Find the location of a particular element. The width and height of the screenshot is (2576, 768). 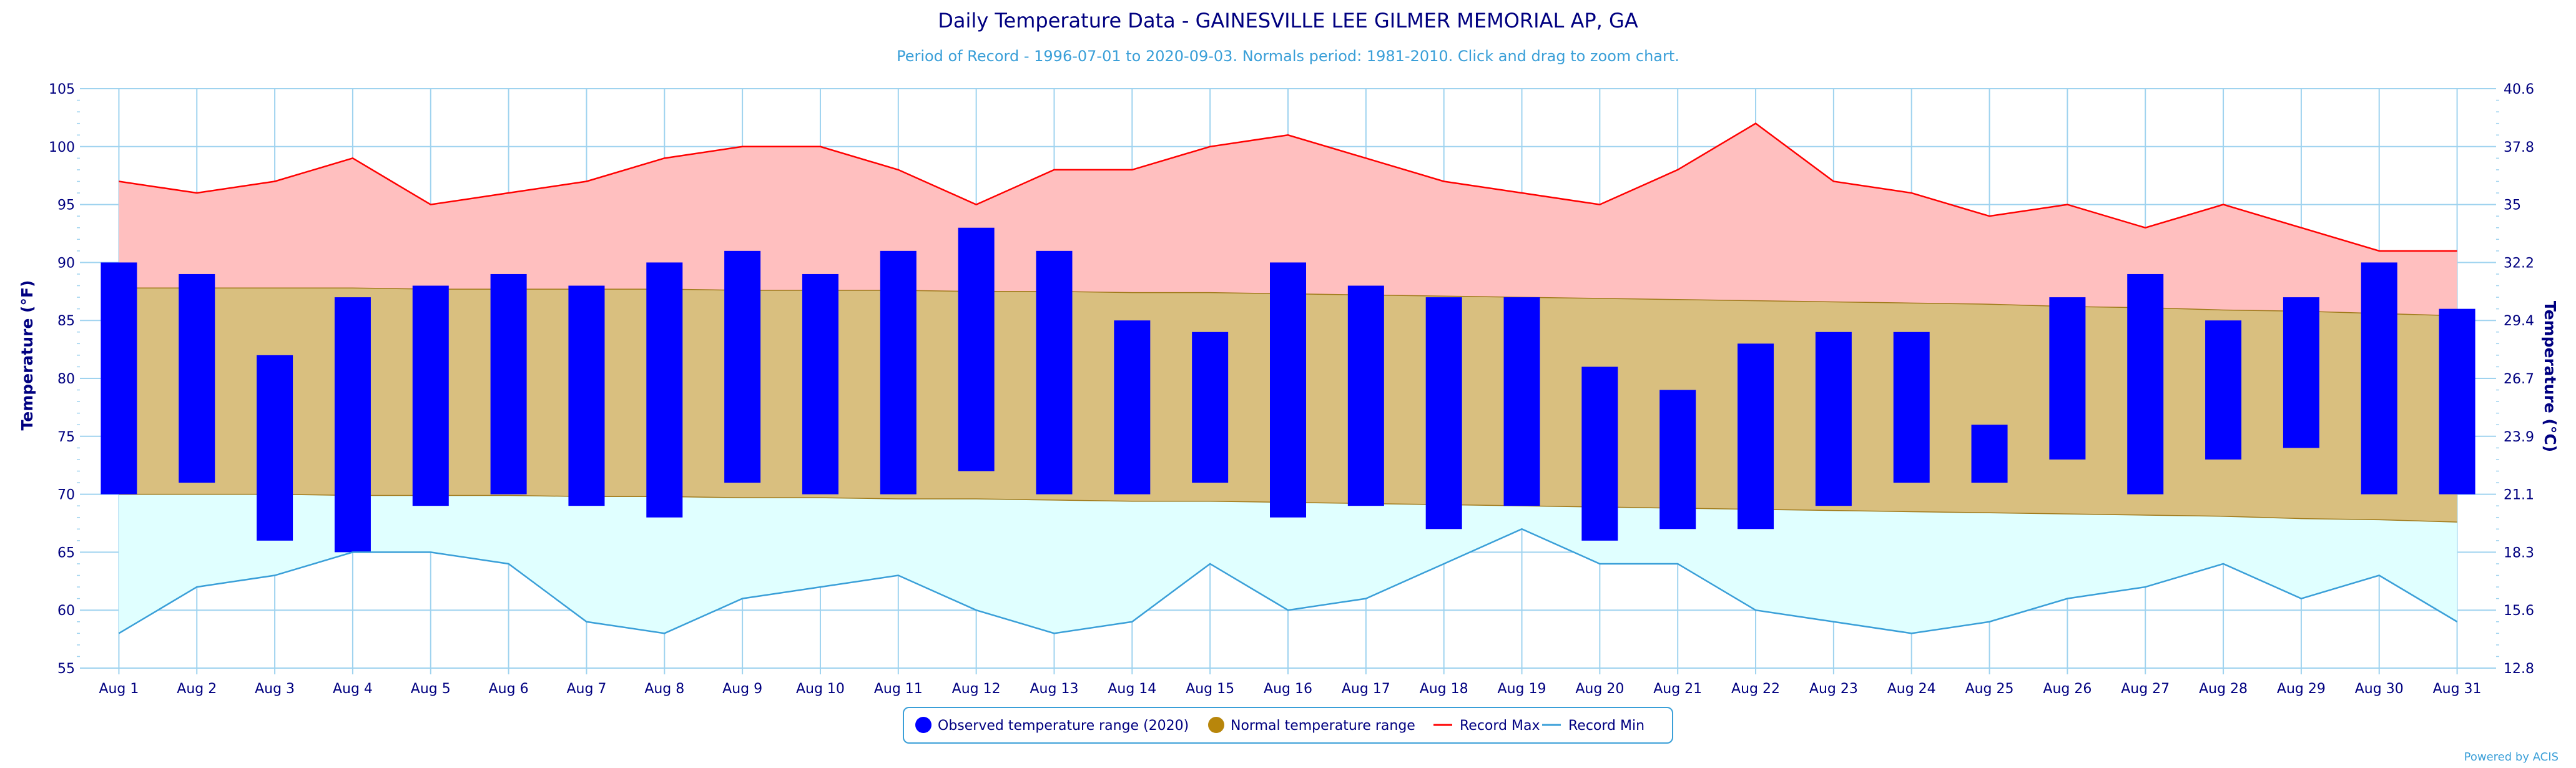

y-tick-label-right: 23.9 is located at coordinates (2519, 437).